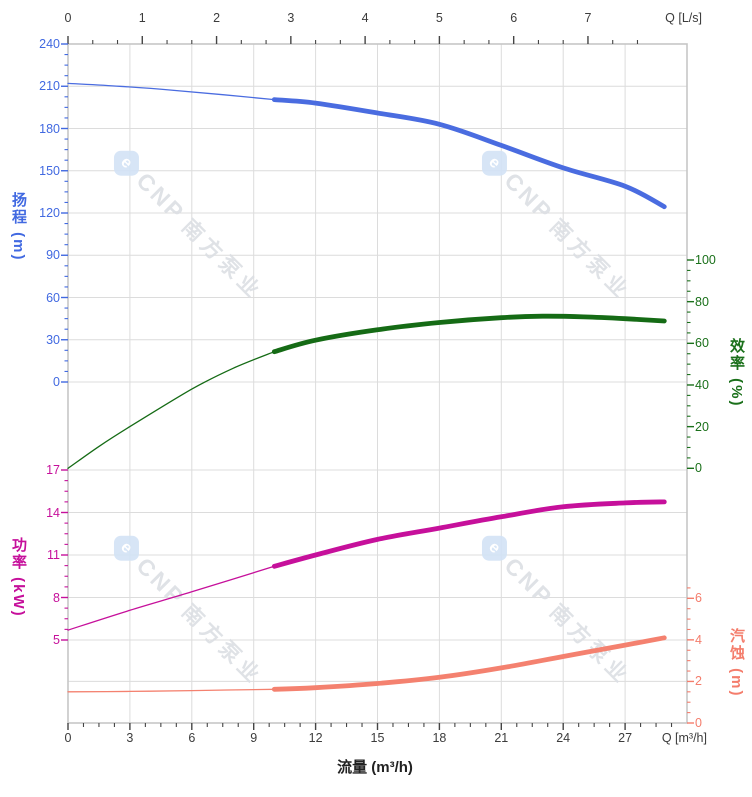 The height and width of the screenshot is (797, 752). I want to click on eff-curve-thin, so click(171, 410).